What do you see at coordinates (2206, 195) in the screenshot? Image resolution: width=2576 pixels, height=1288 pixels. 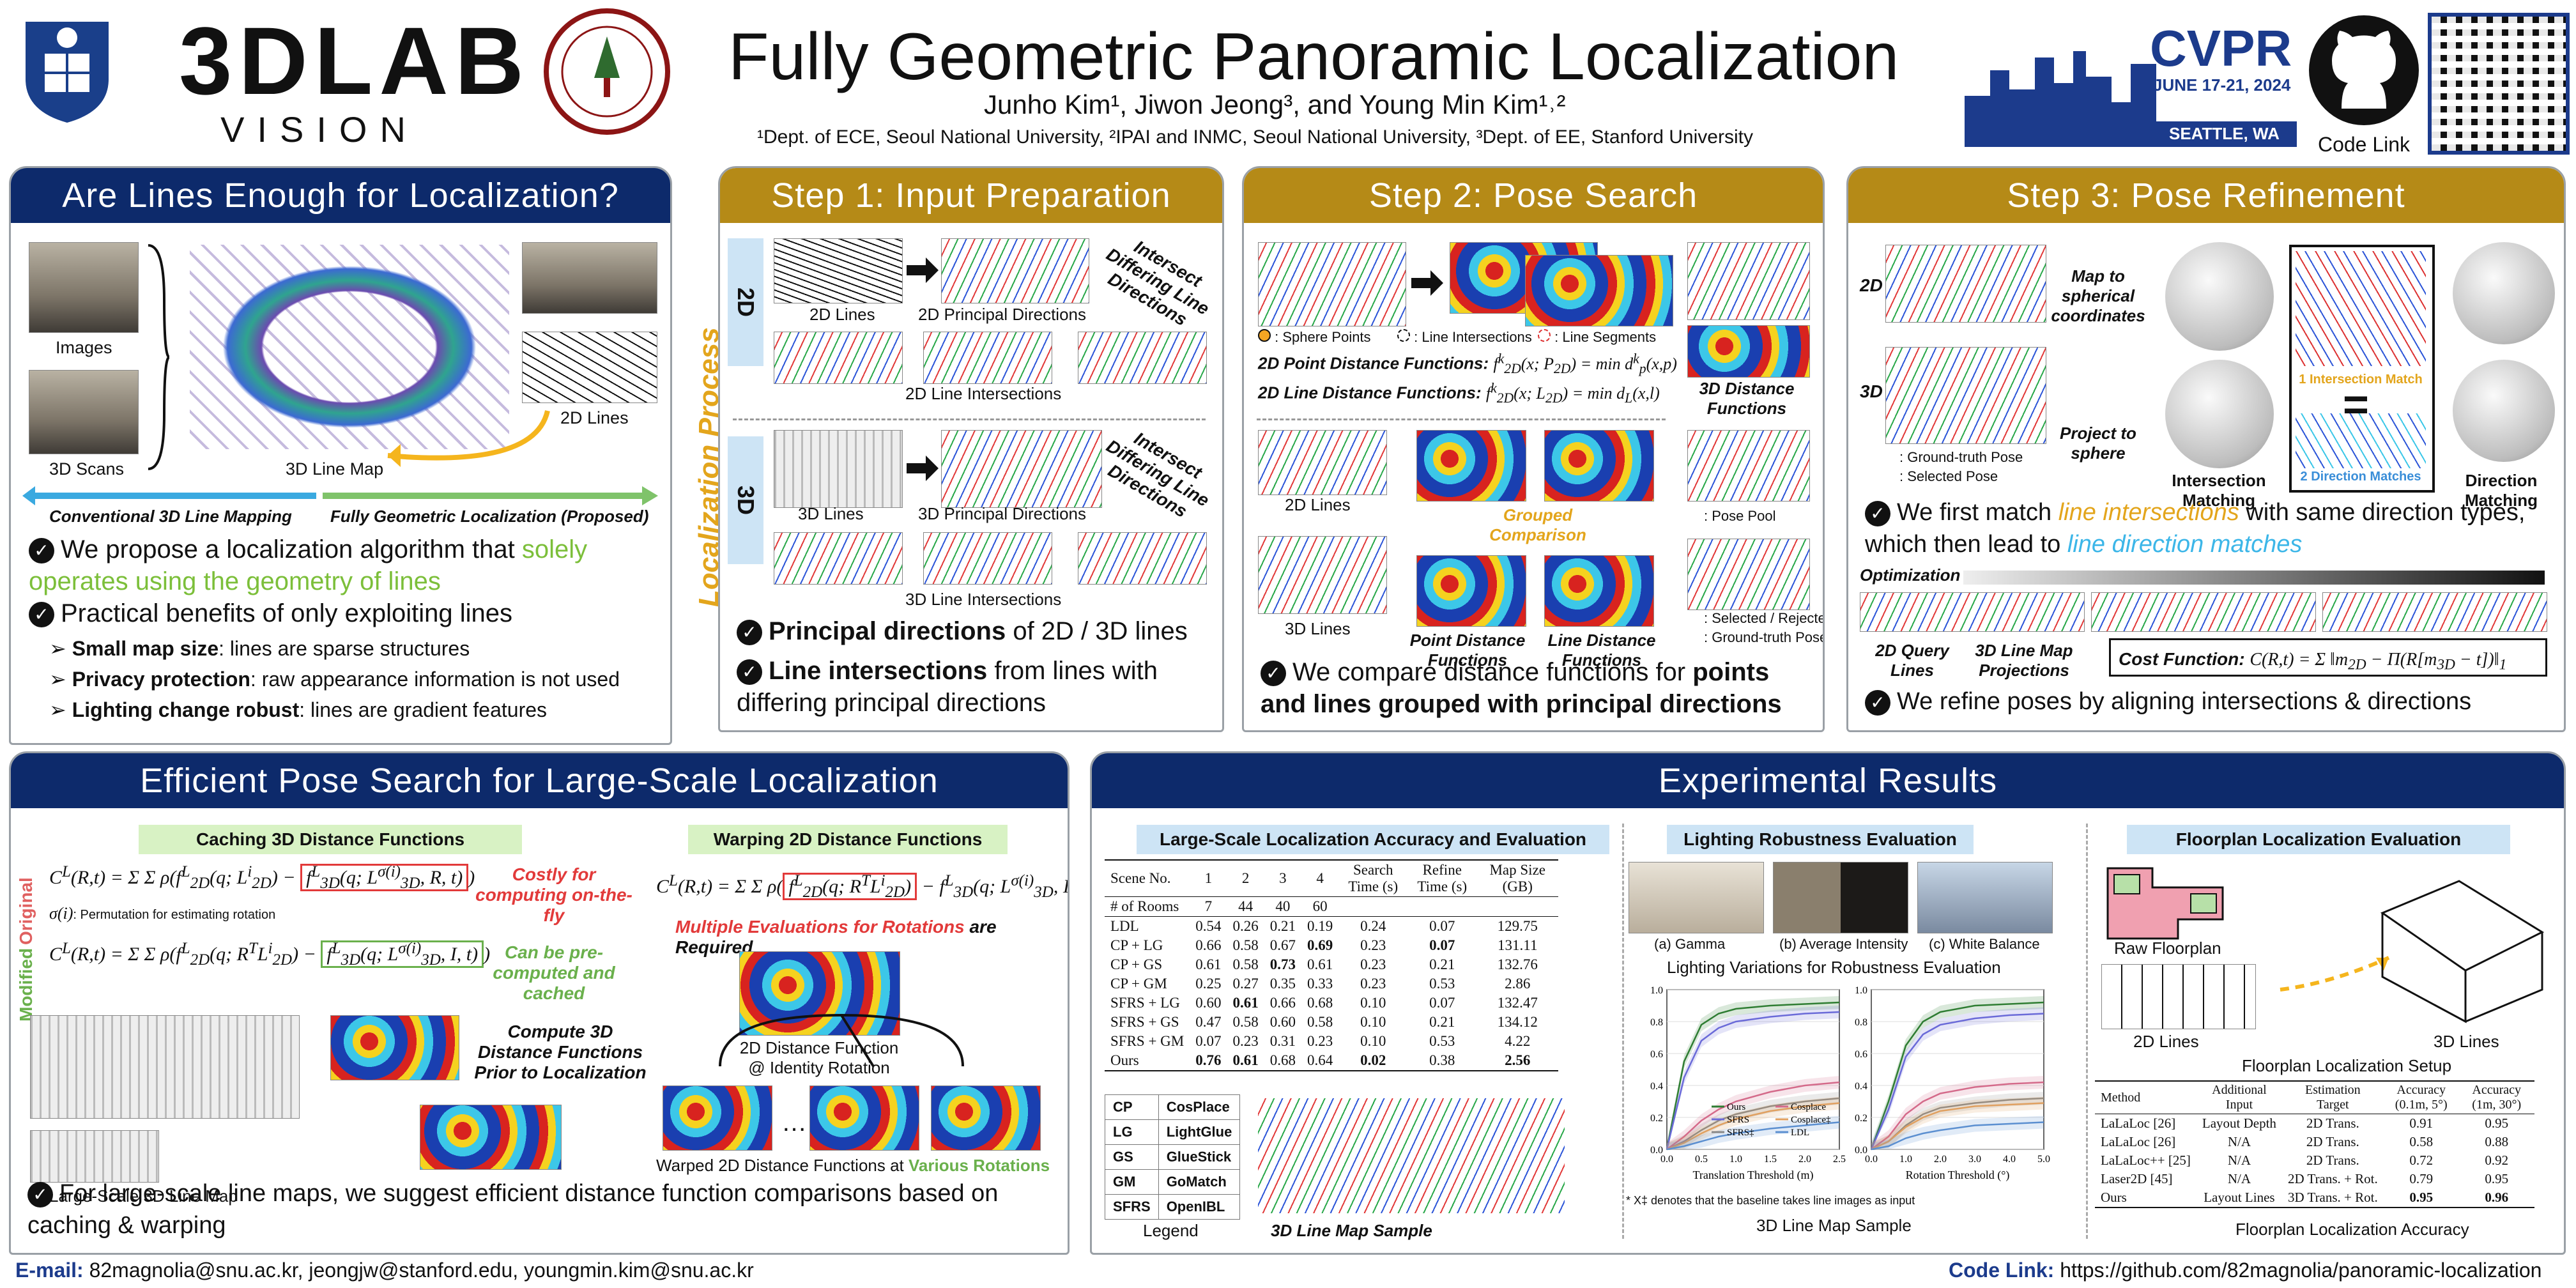 I see `step3-title: Step 3: Pose Refinement` at bounding box center [2206, 195].